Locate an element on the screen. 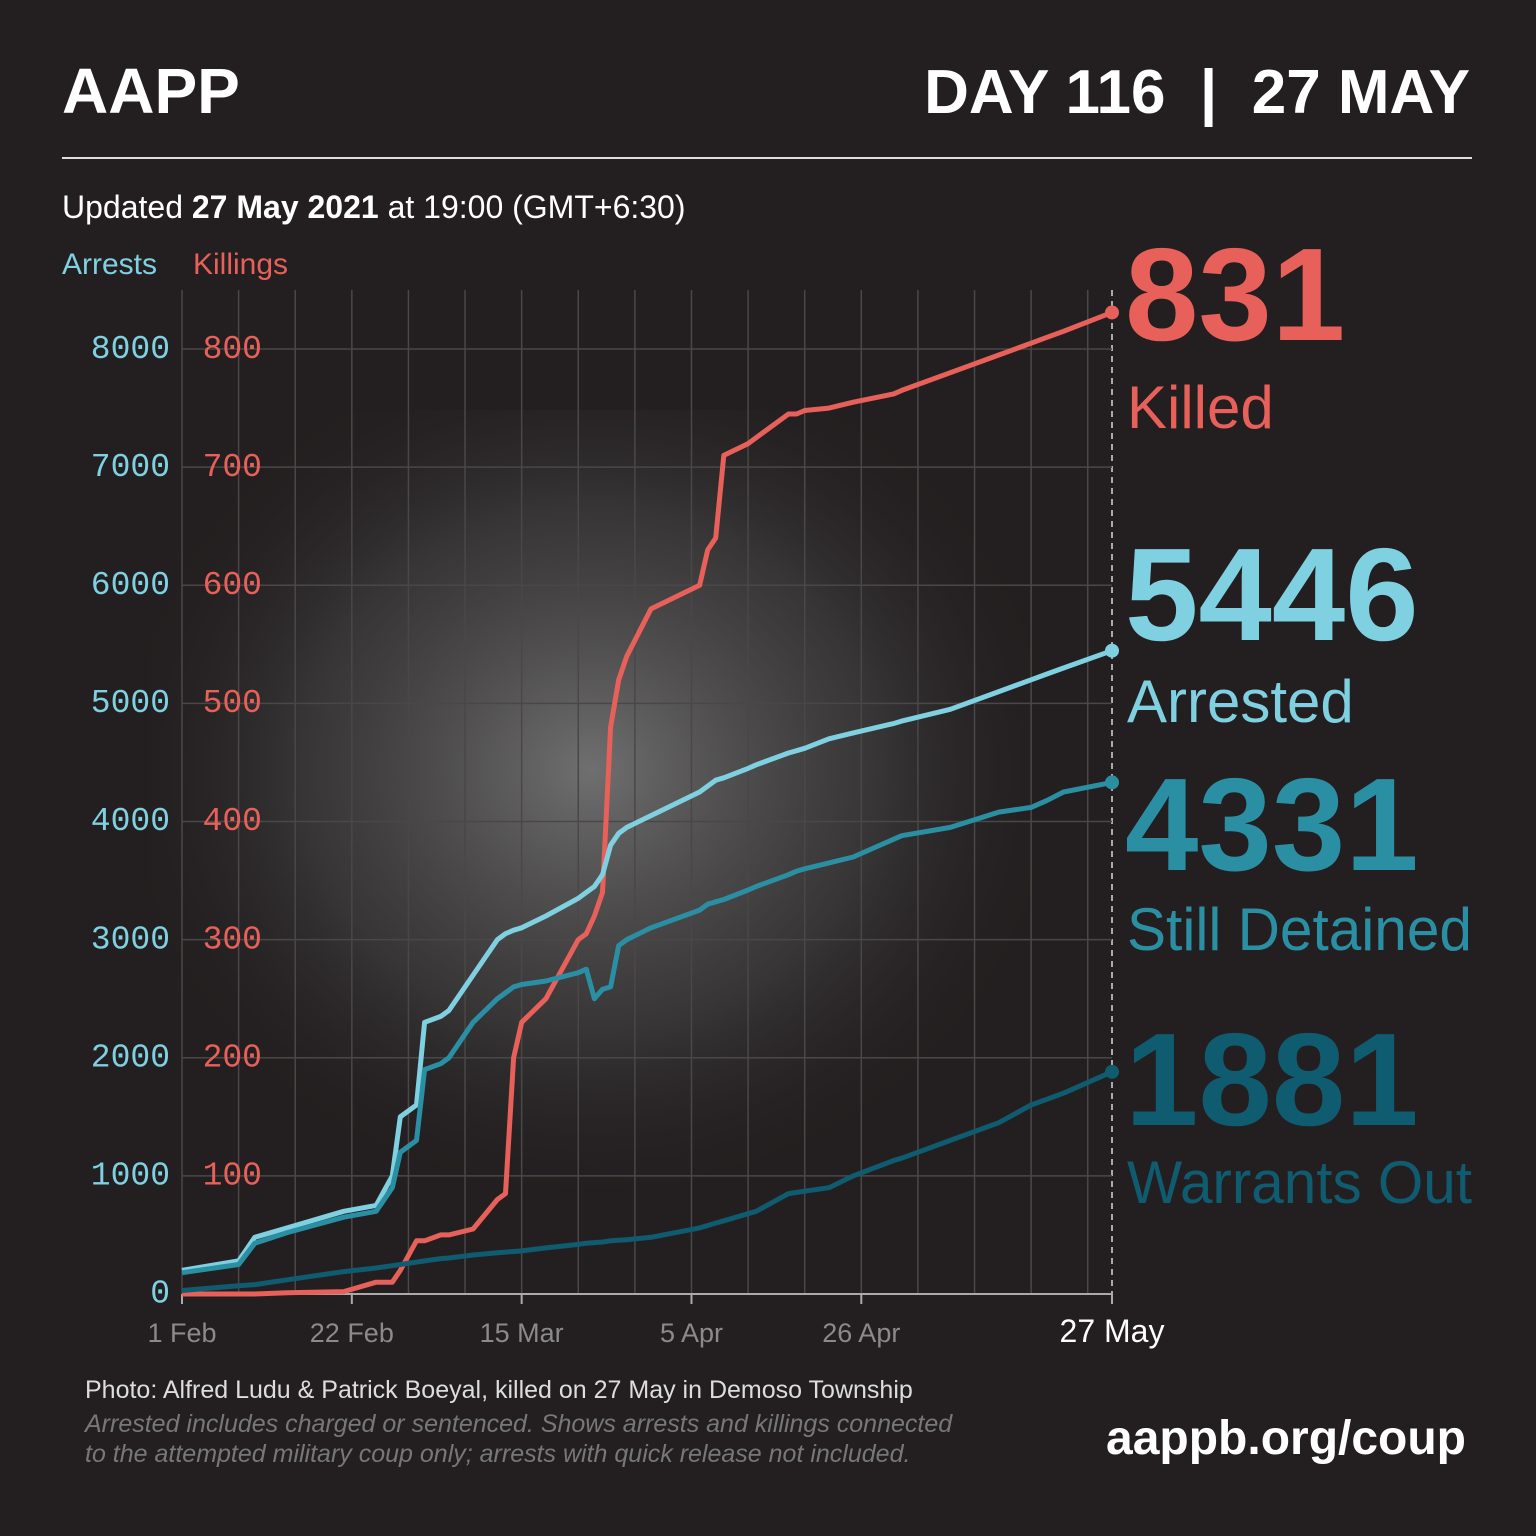  legend-label: Killed is located at coordinates (1200, 407).